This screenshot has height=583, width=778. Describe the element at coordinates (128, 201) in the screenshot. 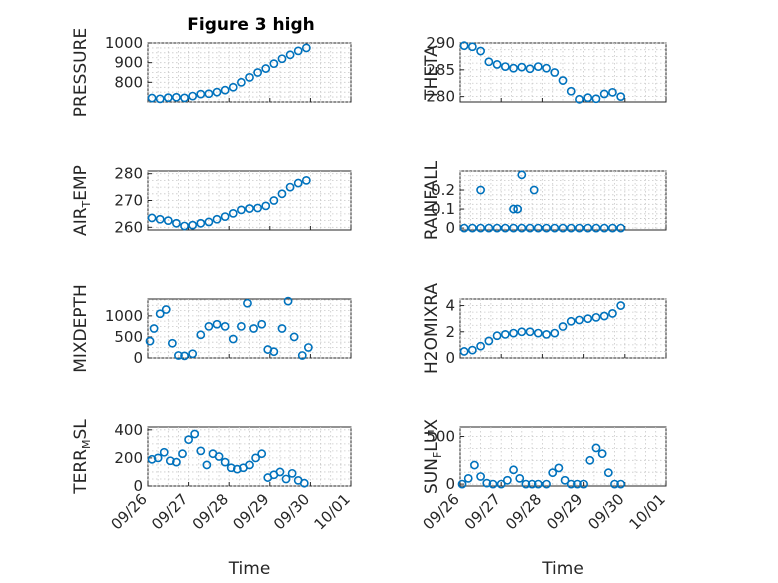

I see `y-tick-label: 270` at that location.